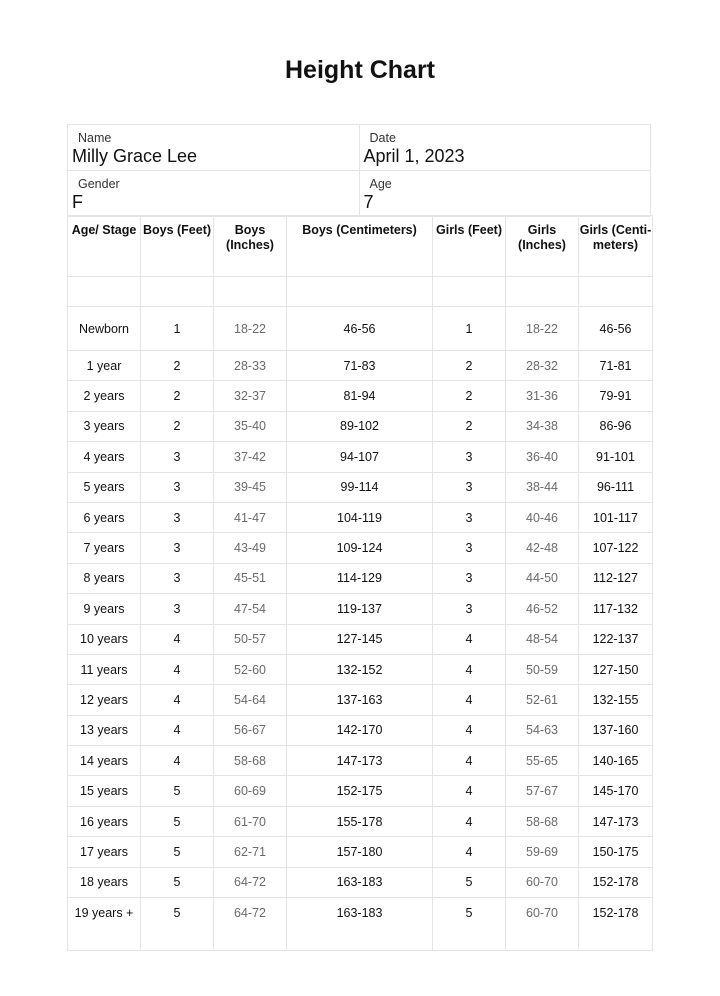 The width and height of the screenshot is (720, 996). What do you see at coordinates (104, 517) in the screenshot?
I see `cell-age-stage: 6 years` at bounding box center [104, 517].